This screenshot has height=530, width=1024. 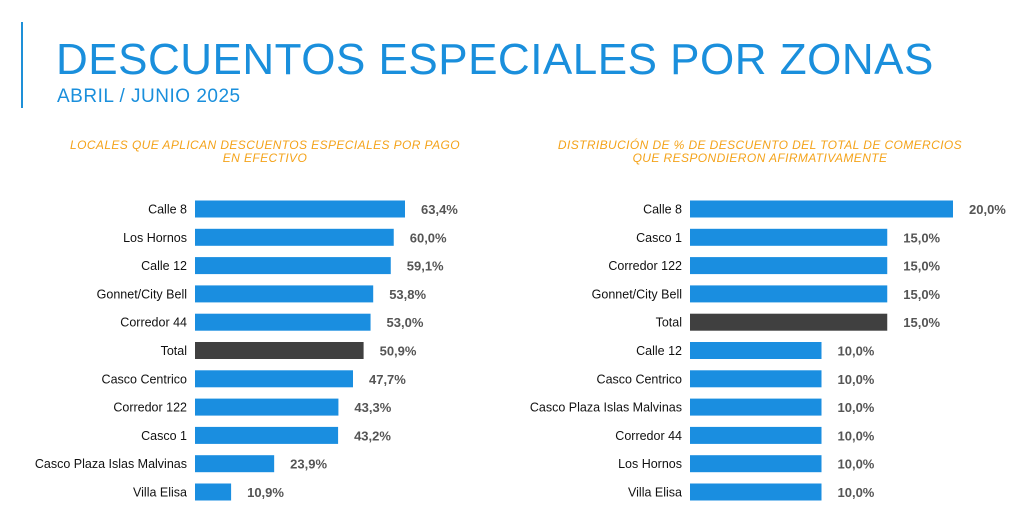 What do you see at coordinates (22, 65) in the screenshot?
I see `title-accent-line` at bounding box center [22, 65].